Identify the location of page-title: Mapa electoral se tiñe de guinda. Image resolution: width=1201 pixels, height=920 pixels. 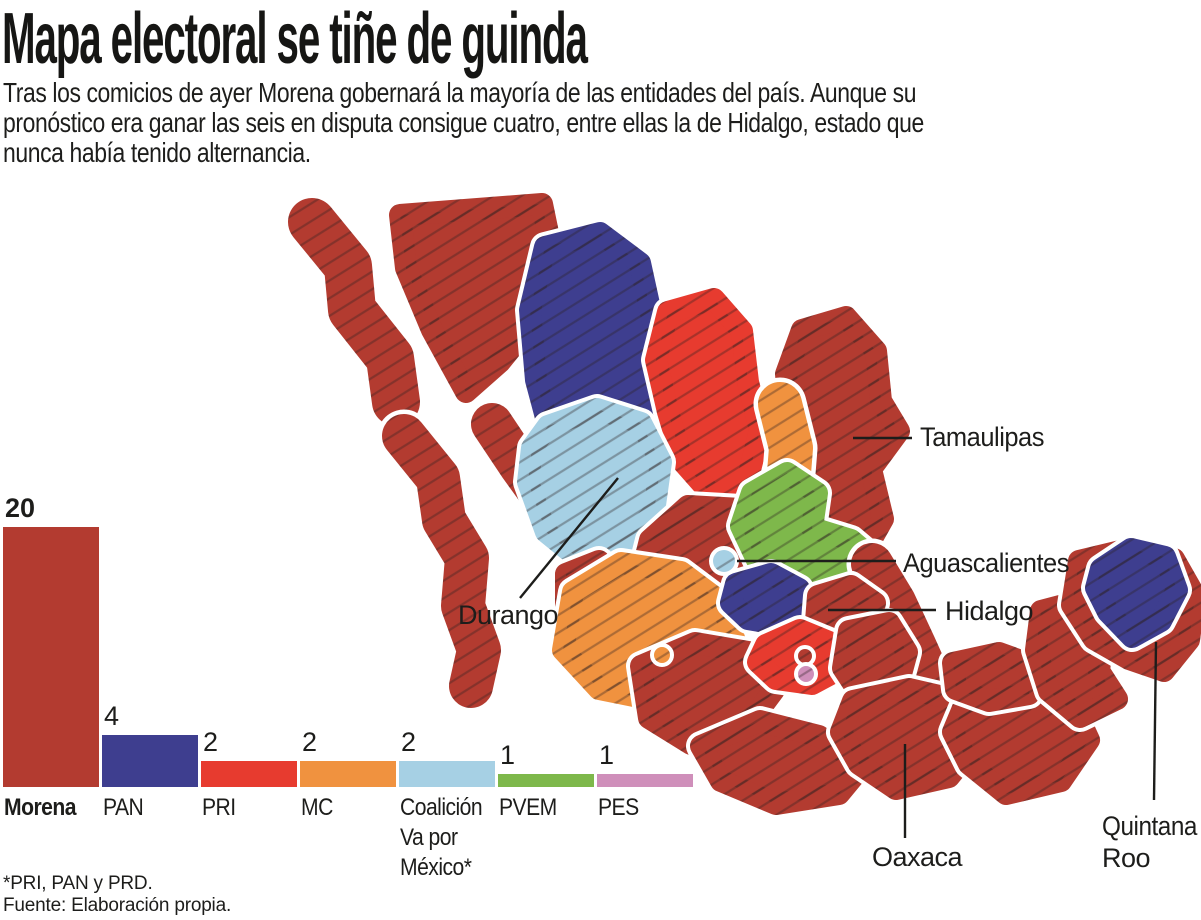
(295, 39).